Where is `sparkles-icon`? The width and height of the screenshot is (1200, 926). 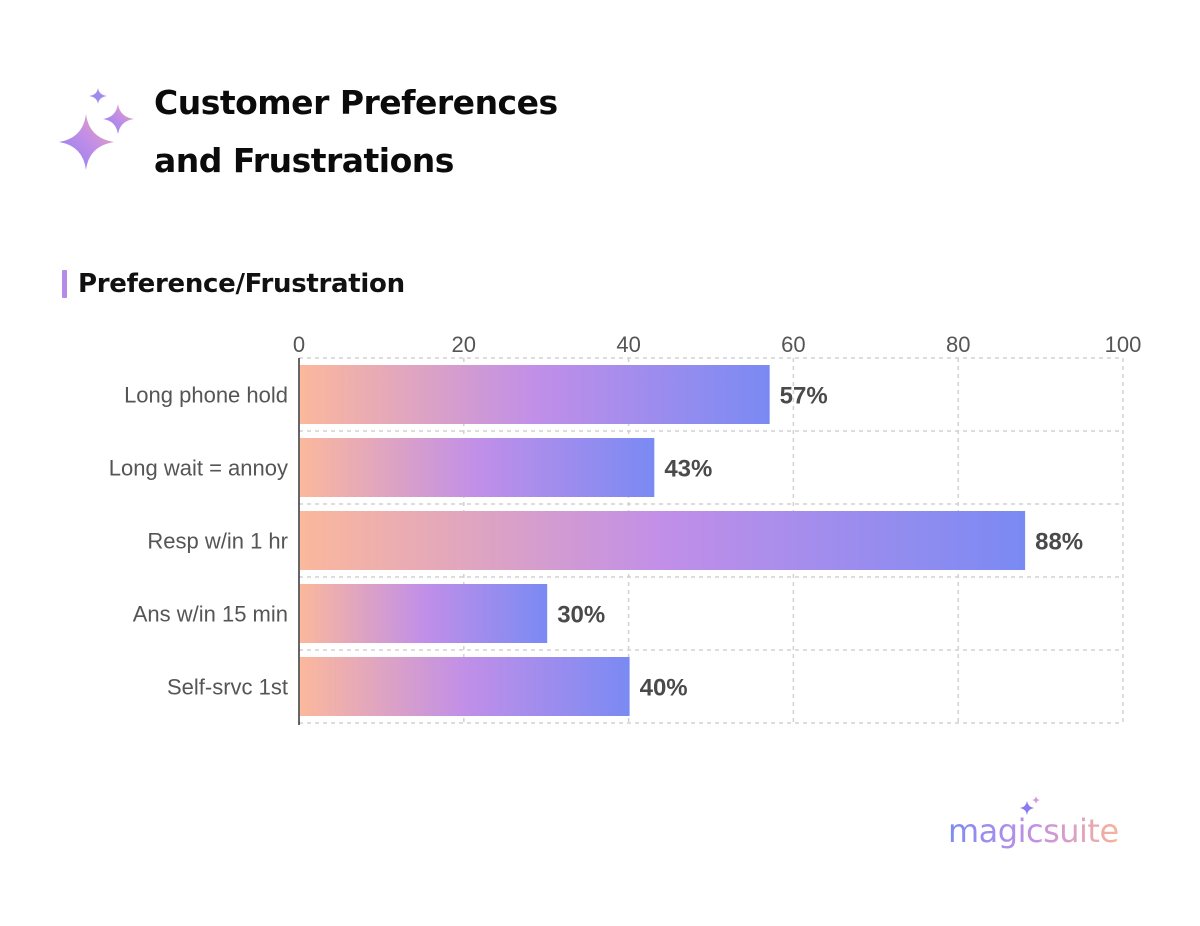
sparkles-icon is located at coordinates (96, 129).